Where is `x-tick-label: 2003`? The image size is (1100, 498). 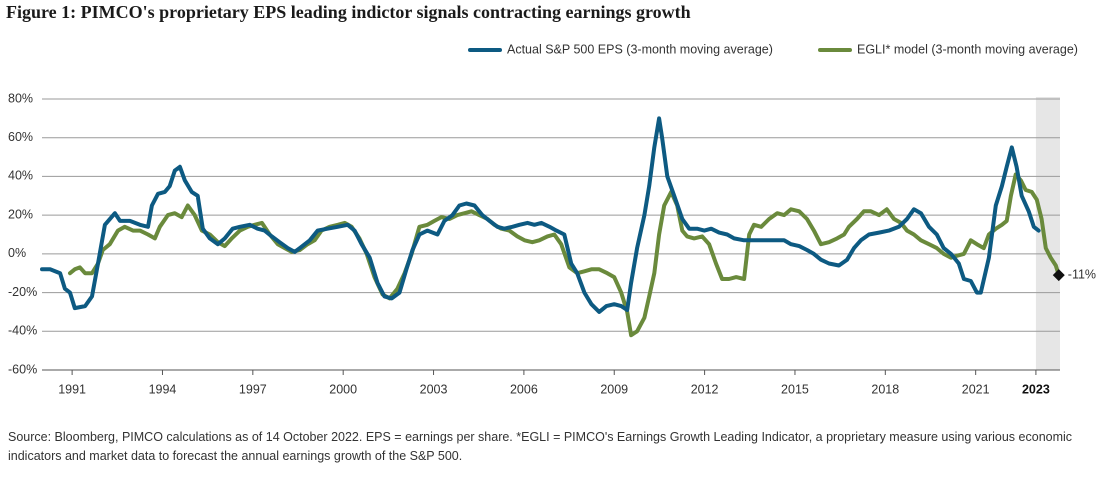 x-tick-label: 2003 is located at coordinates (434, 389).